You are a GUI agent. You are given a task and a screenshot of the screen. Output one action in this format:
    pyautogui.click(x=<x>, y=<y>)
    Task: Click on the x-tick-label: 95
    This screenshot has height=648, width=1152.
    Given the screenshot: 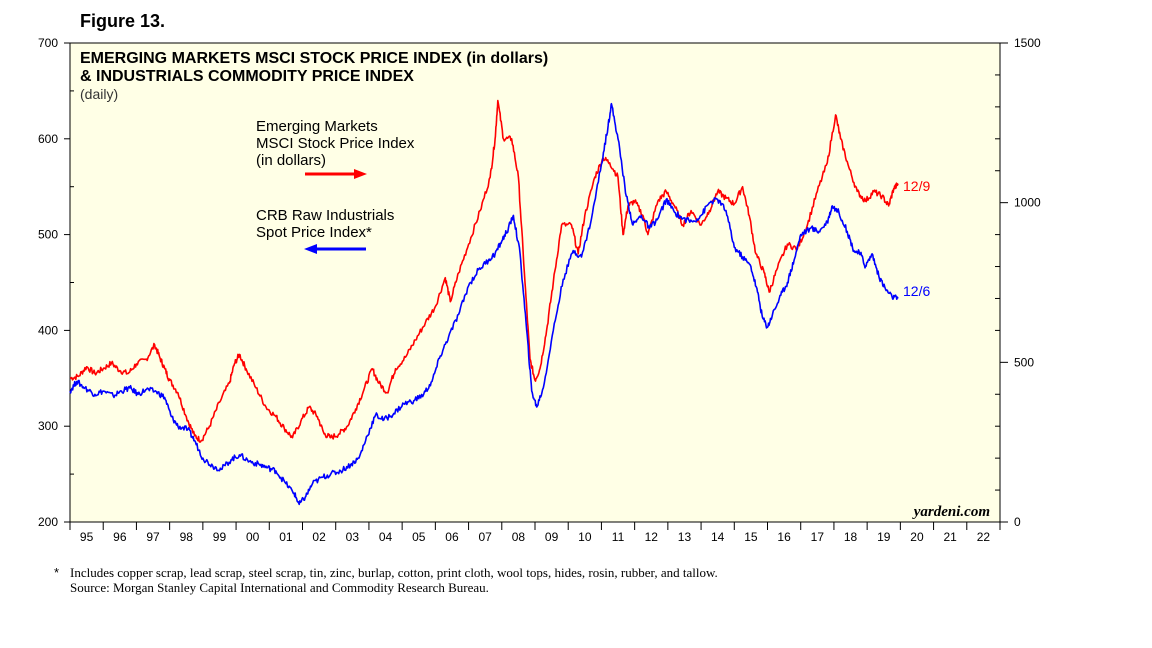 What is the action you would take?
    pyautogui.click(x=87, y=537)
    